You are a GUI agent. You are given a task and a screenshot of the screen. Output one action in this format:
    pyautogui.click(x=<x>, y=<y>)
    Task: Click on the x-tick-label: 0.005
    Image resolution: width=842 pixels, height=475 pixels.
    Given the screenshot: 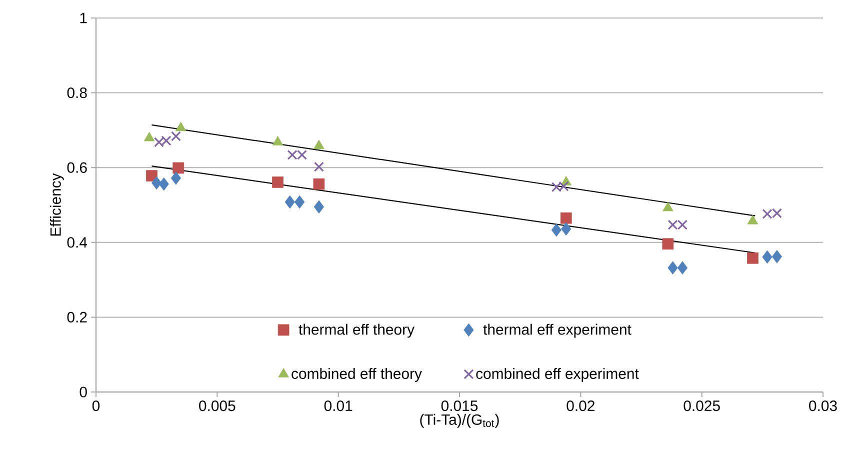 What is the action you would take?
    pyautogui.click(x=217, y=406)
    